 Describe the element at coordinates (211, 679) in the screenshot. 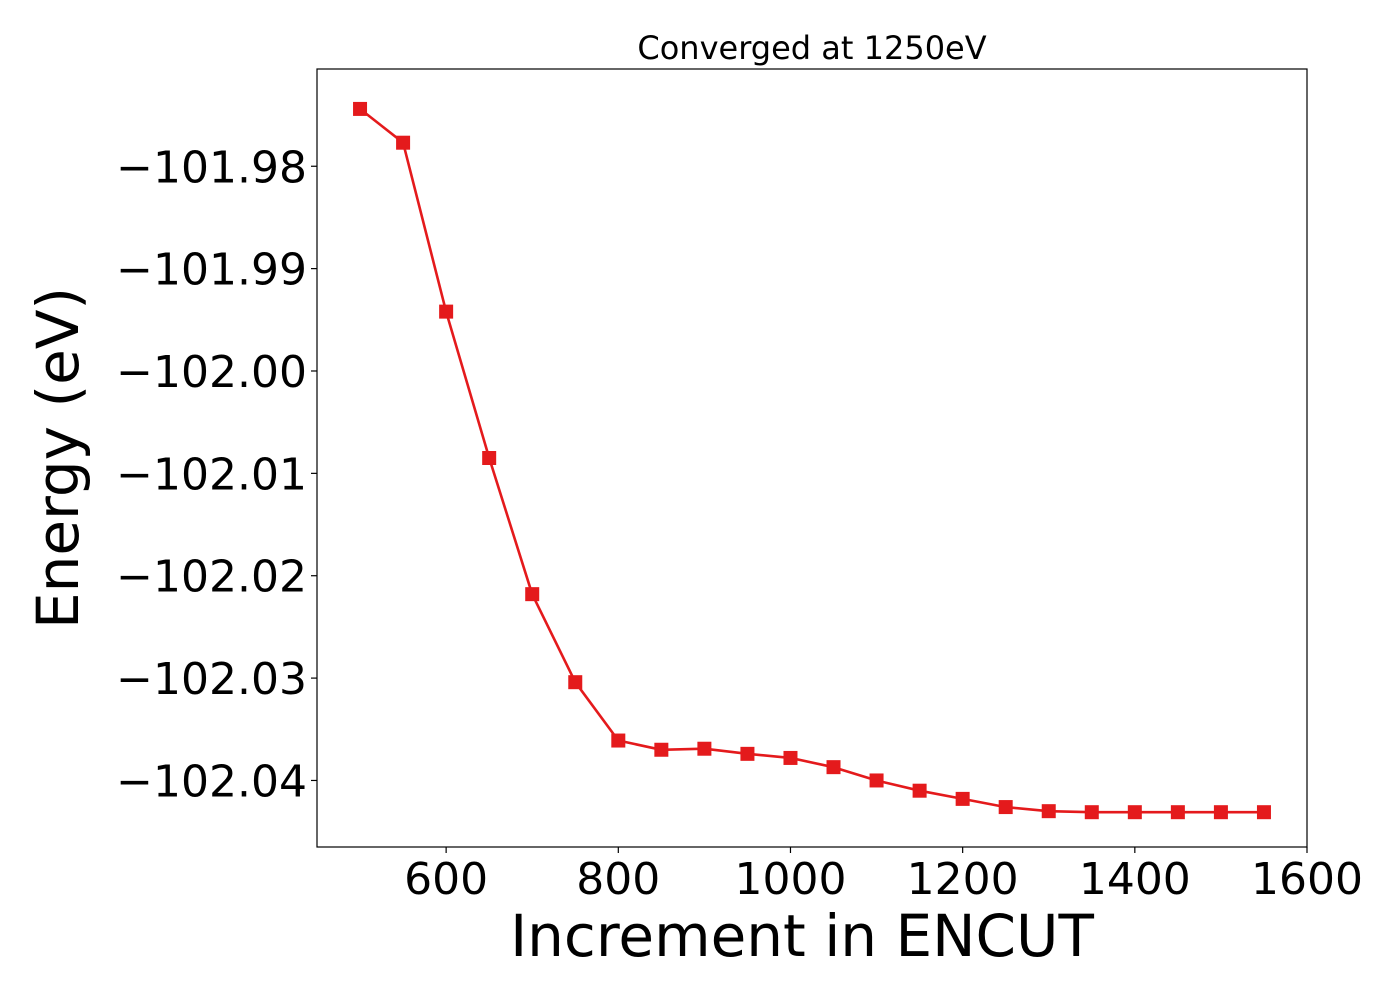

I see `y-tick-label-5: −102.03` at that location.